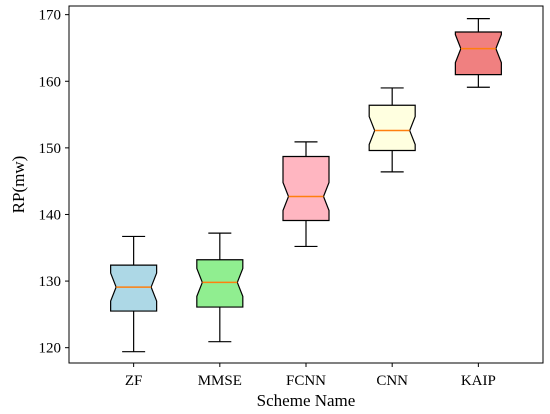  I want to click on y-tick-label: 170, so click(50, 16).